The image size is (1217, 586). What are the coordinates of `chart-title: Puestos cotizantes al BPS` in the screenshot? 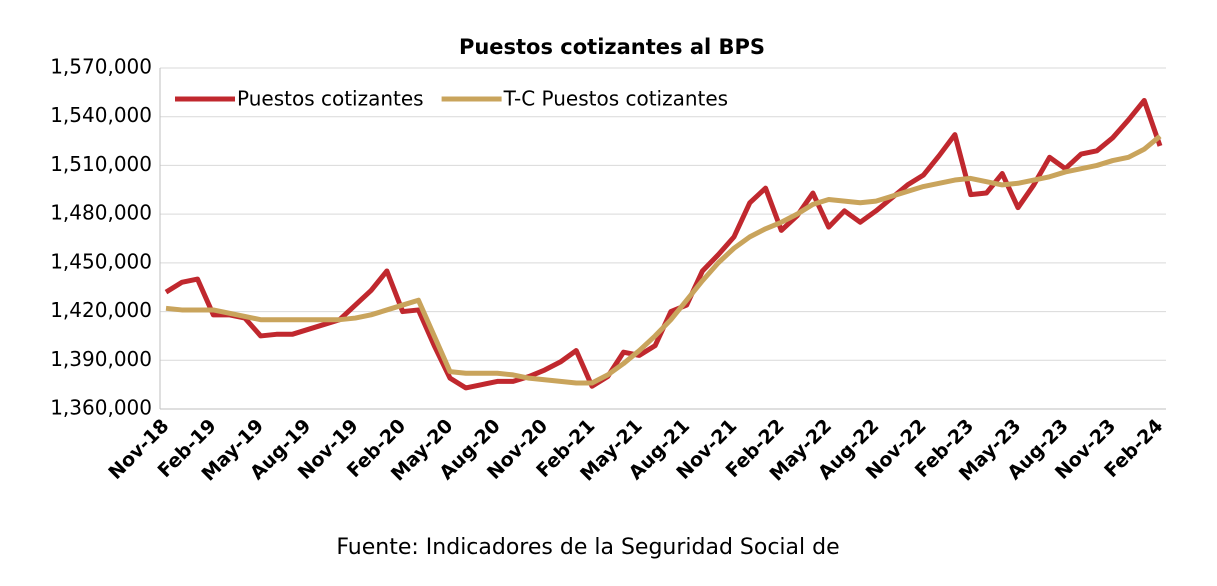 It's located at (612, 47).